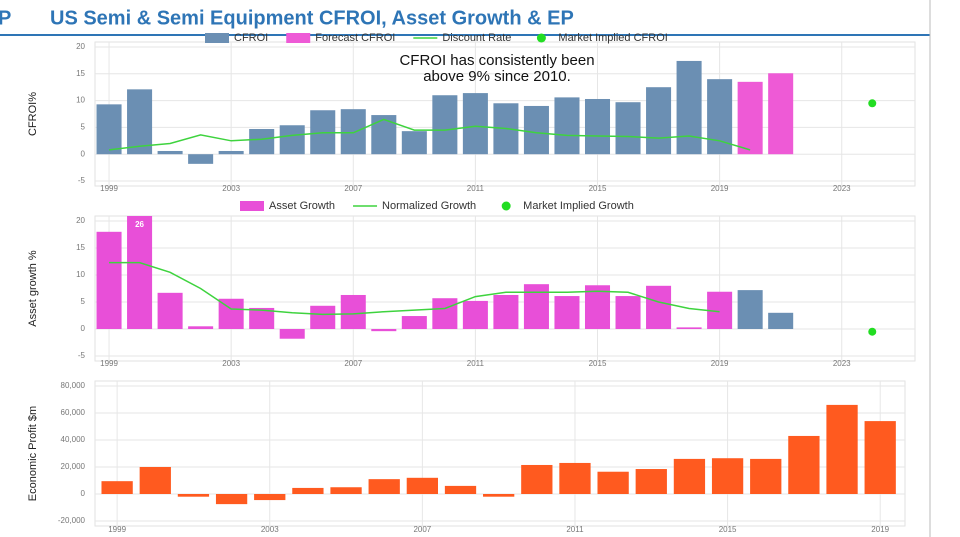  I want to click on y-tick-label: 40,000, so click(73, 439).